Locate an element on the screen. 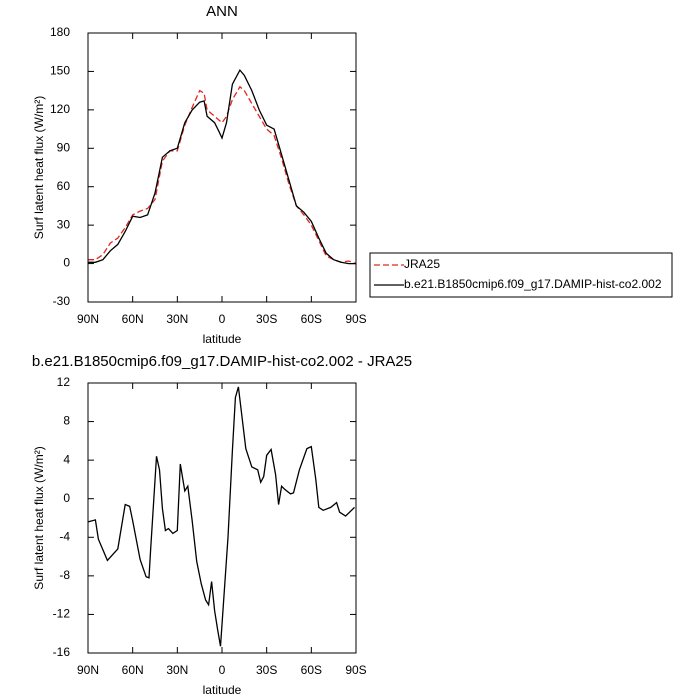 The image size is (700, 700). y-tick-label: -30 is located at coordinates (62, 301).